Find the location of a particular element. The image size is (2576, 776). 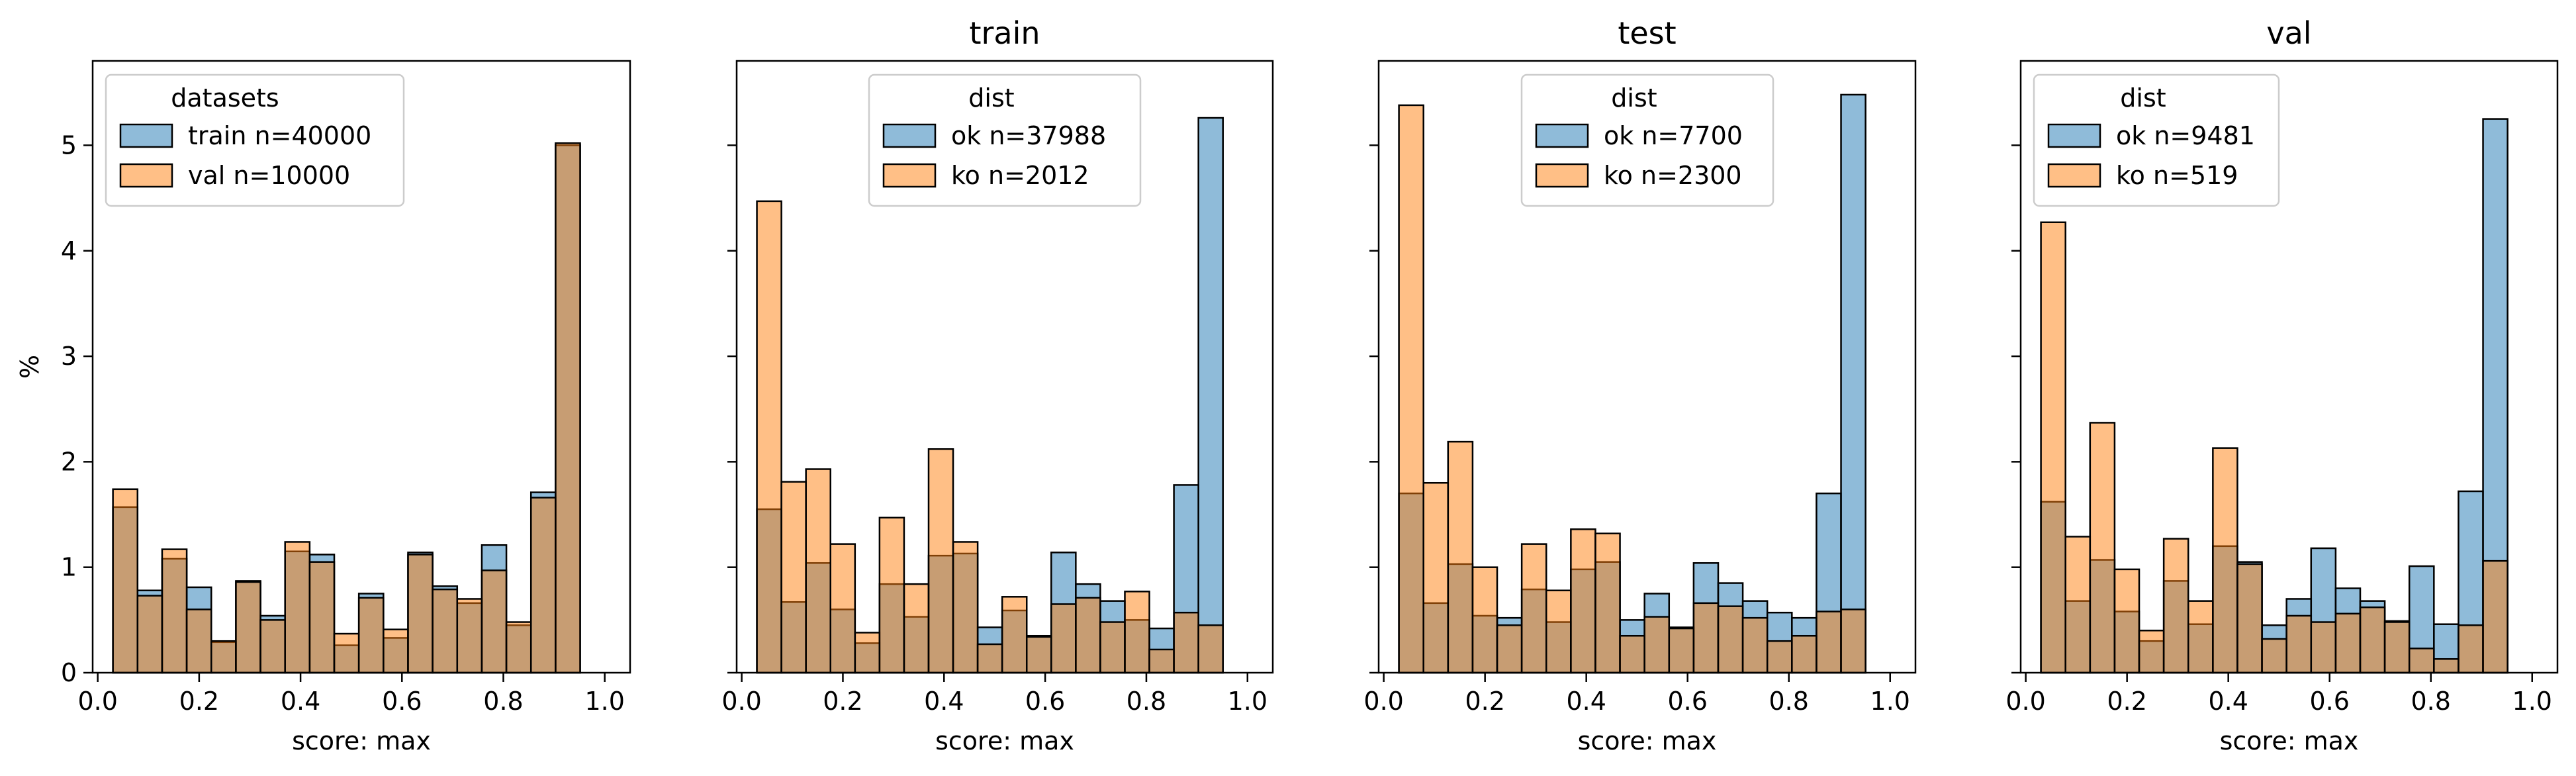

legend: datasets train n=40000 val n=10000 is located at coordinates (255, 140).